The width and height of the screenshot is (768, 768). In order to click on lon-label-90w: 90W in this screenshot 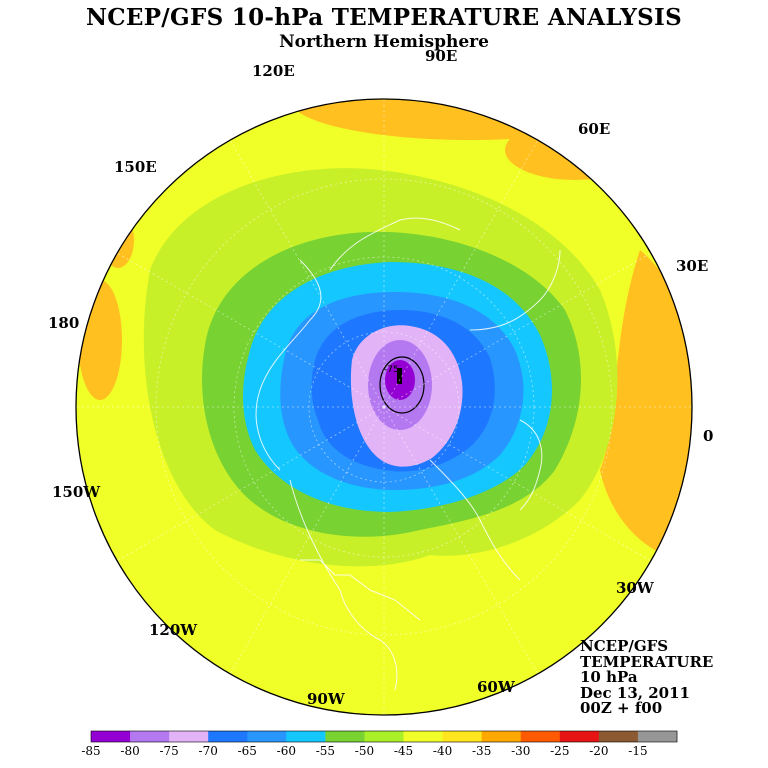, I will do `click(326, 699)`.